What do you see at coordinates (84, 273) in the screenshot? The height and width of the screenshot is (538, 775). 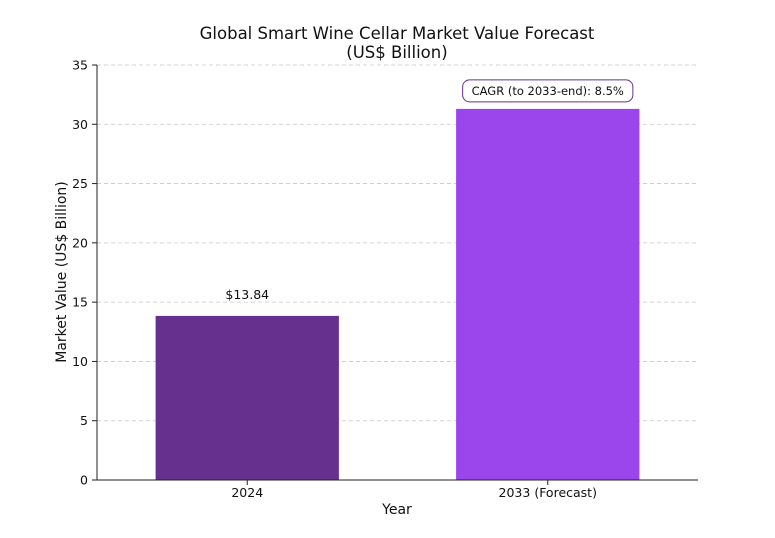 I see `y-axis-ticks: 0 5 10 15 20 25 30 35` at bounding box center [84, 273].